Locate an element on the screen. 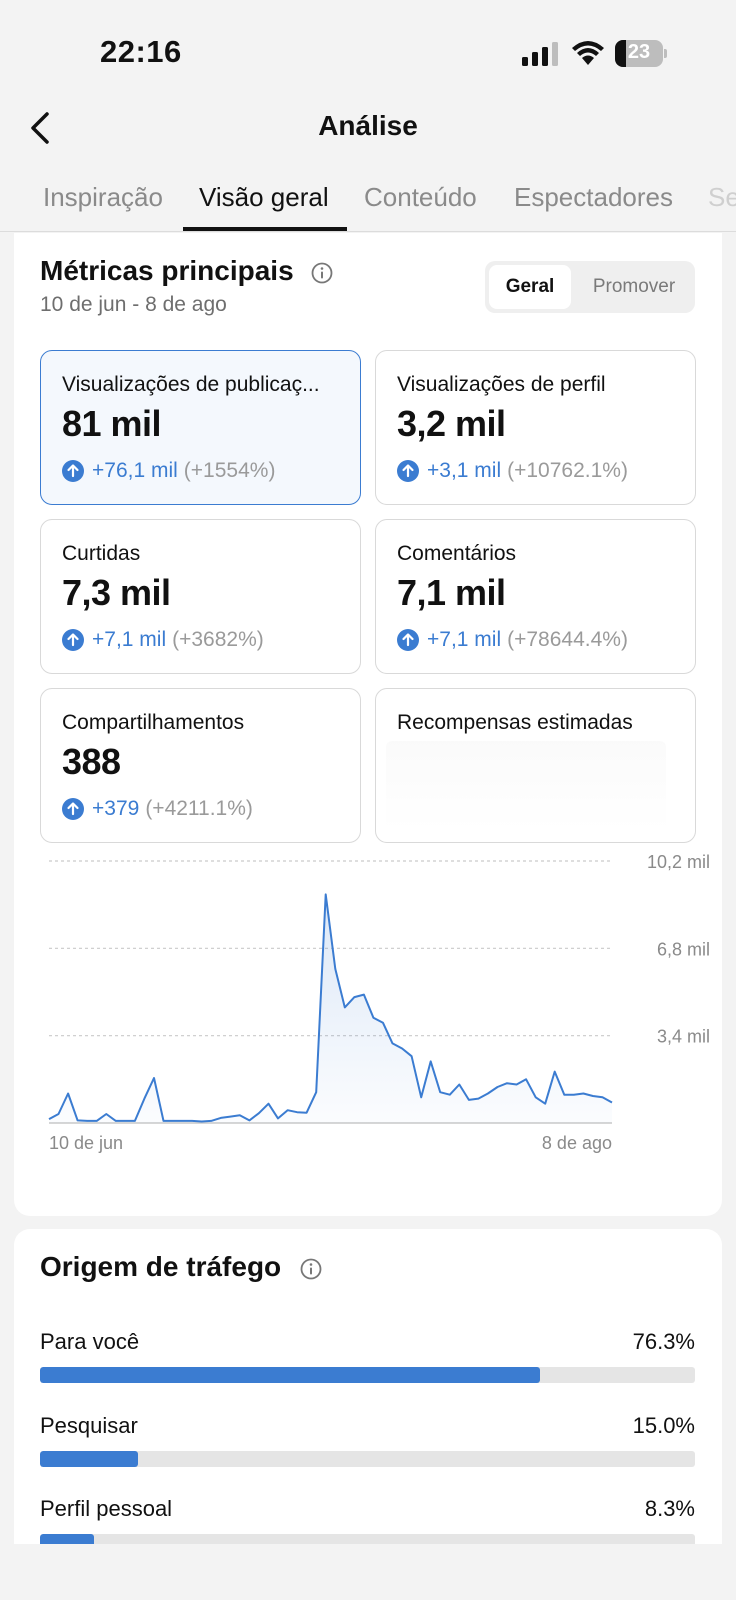  traffic-percent: 15.0% is located at coordinates (663, 1425).